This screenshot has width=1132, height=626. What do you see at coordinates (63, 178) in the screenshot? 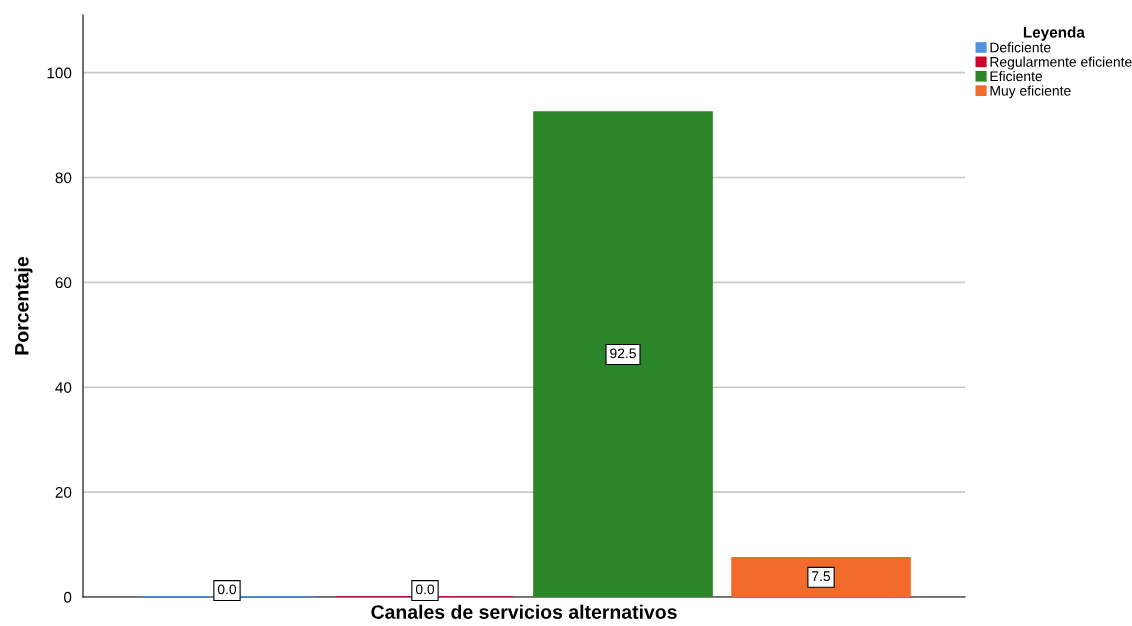
I see `y-tick-label: 80` at bounding box center [63, 178].